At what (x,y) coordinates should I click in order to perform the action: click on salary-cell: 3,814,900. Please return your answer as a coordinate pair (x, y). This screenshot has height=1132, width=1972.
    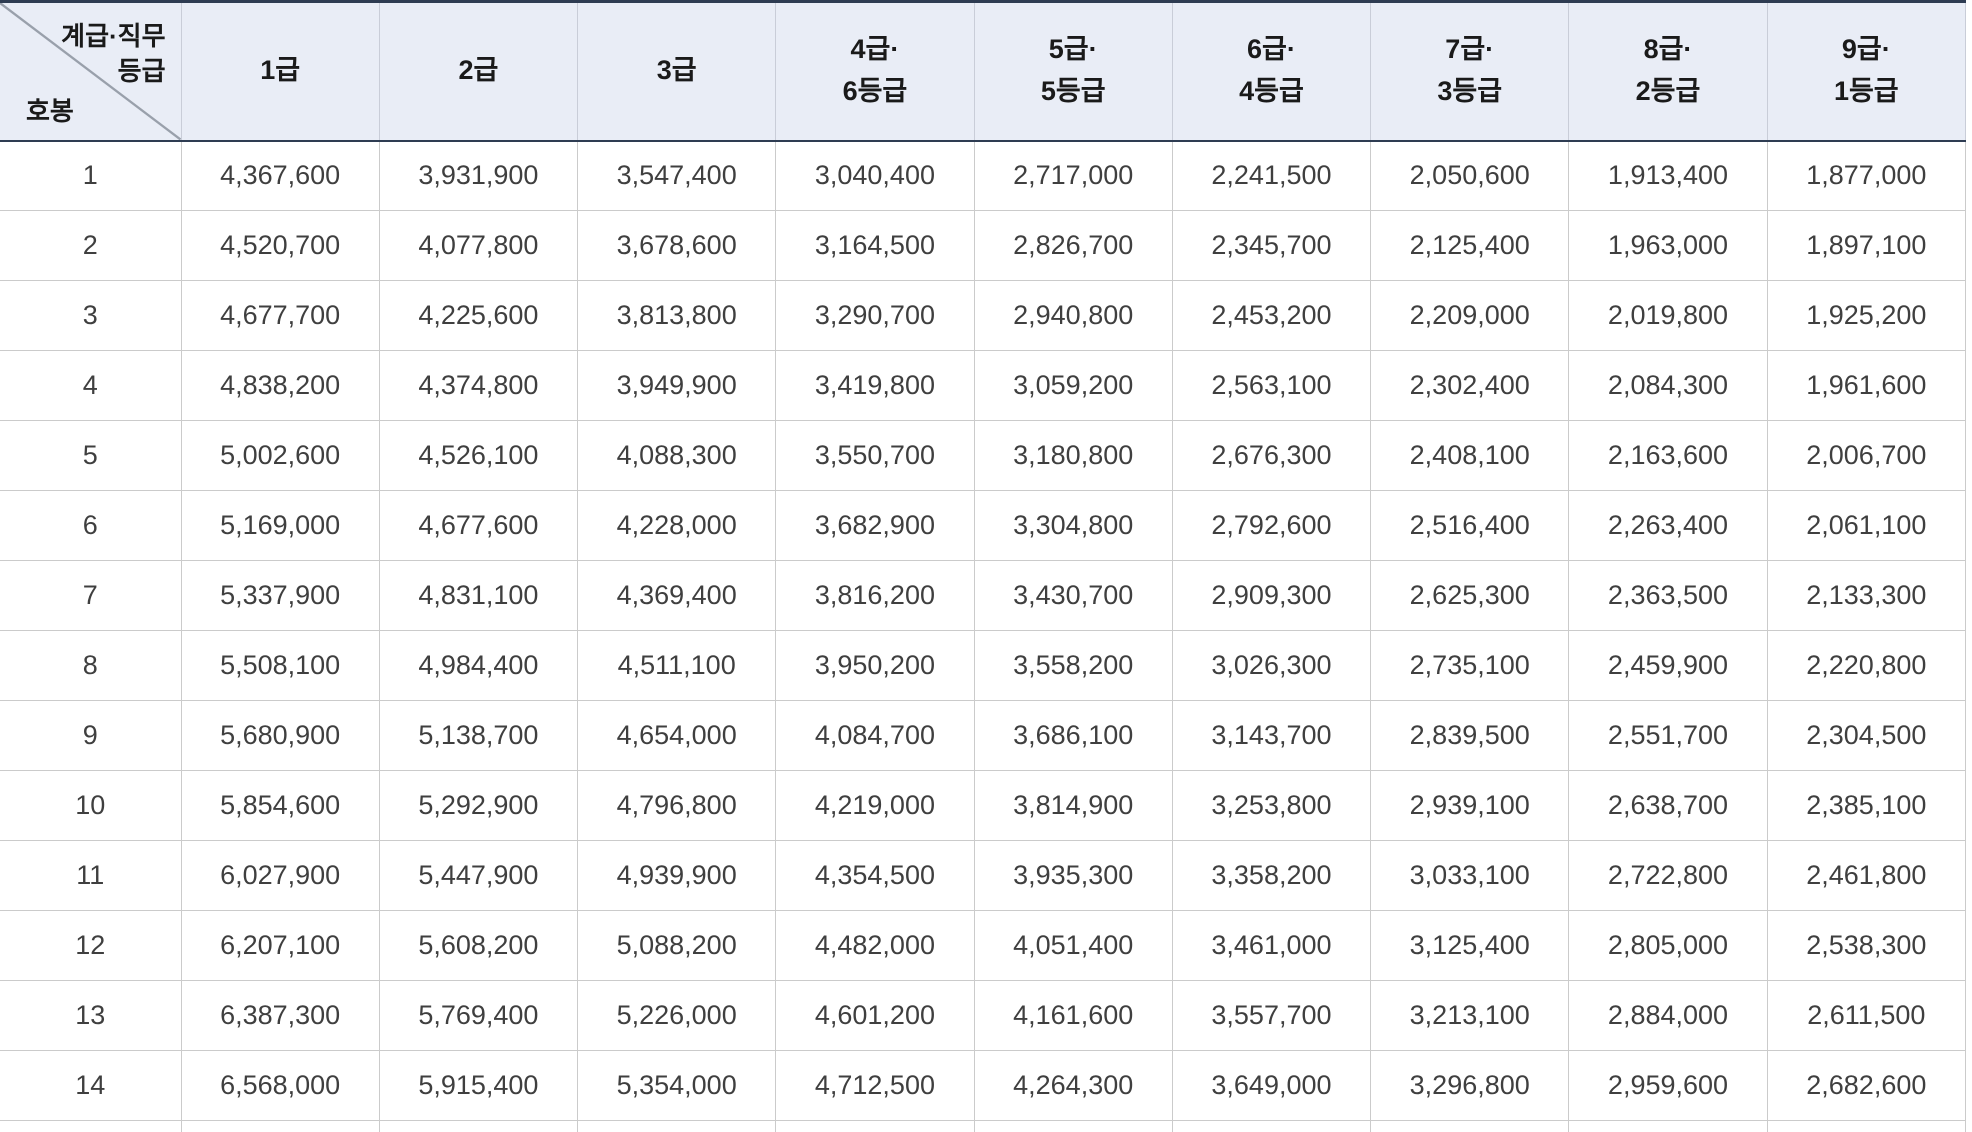
    Looking at the image, I should click on (1073, 805).